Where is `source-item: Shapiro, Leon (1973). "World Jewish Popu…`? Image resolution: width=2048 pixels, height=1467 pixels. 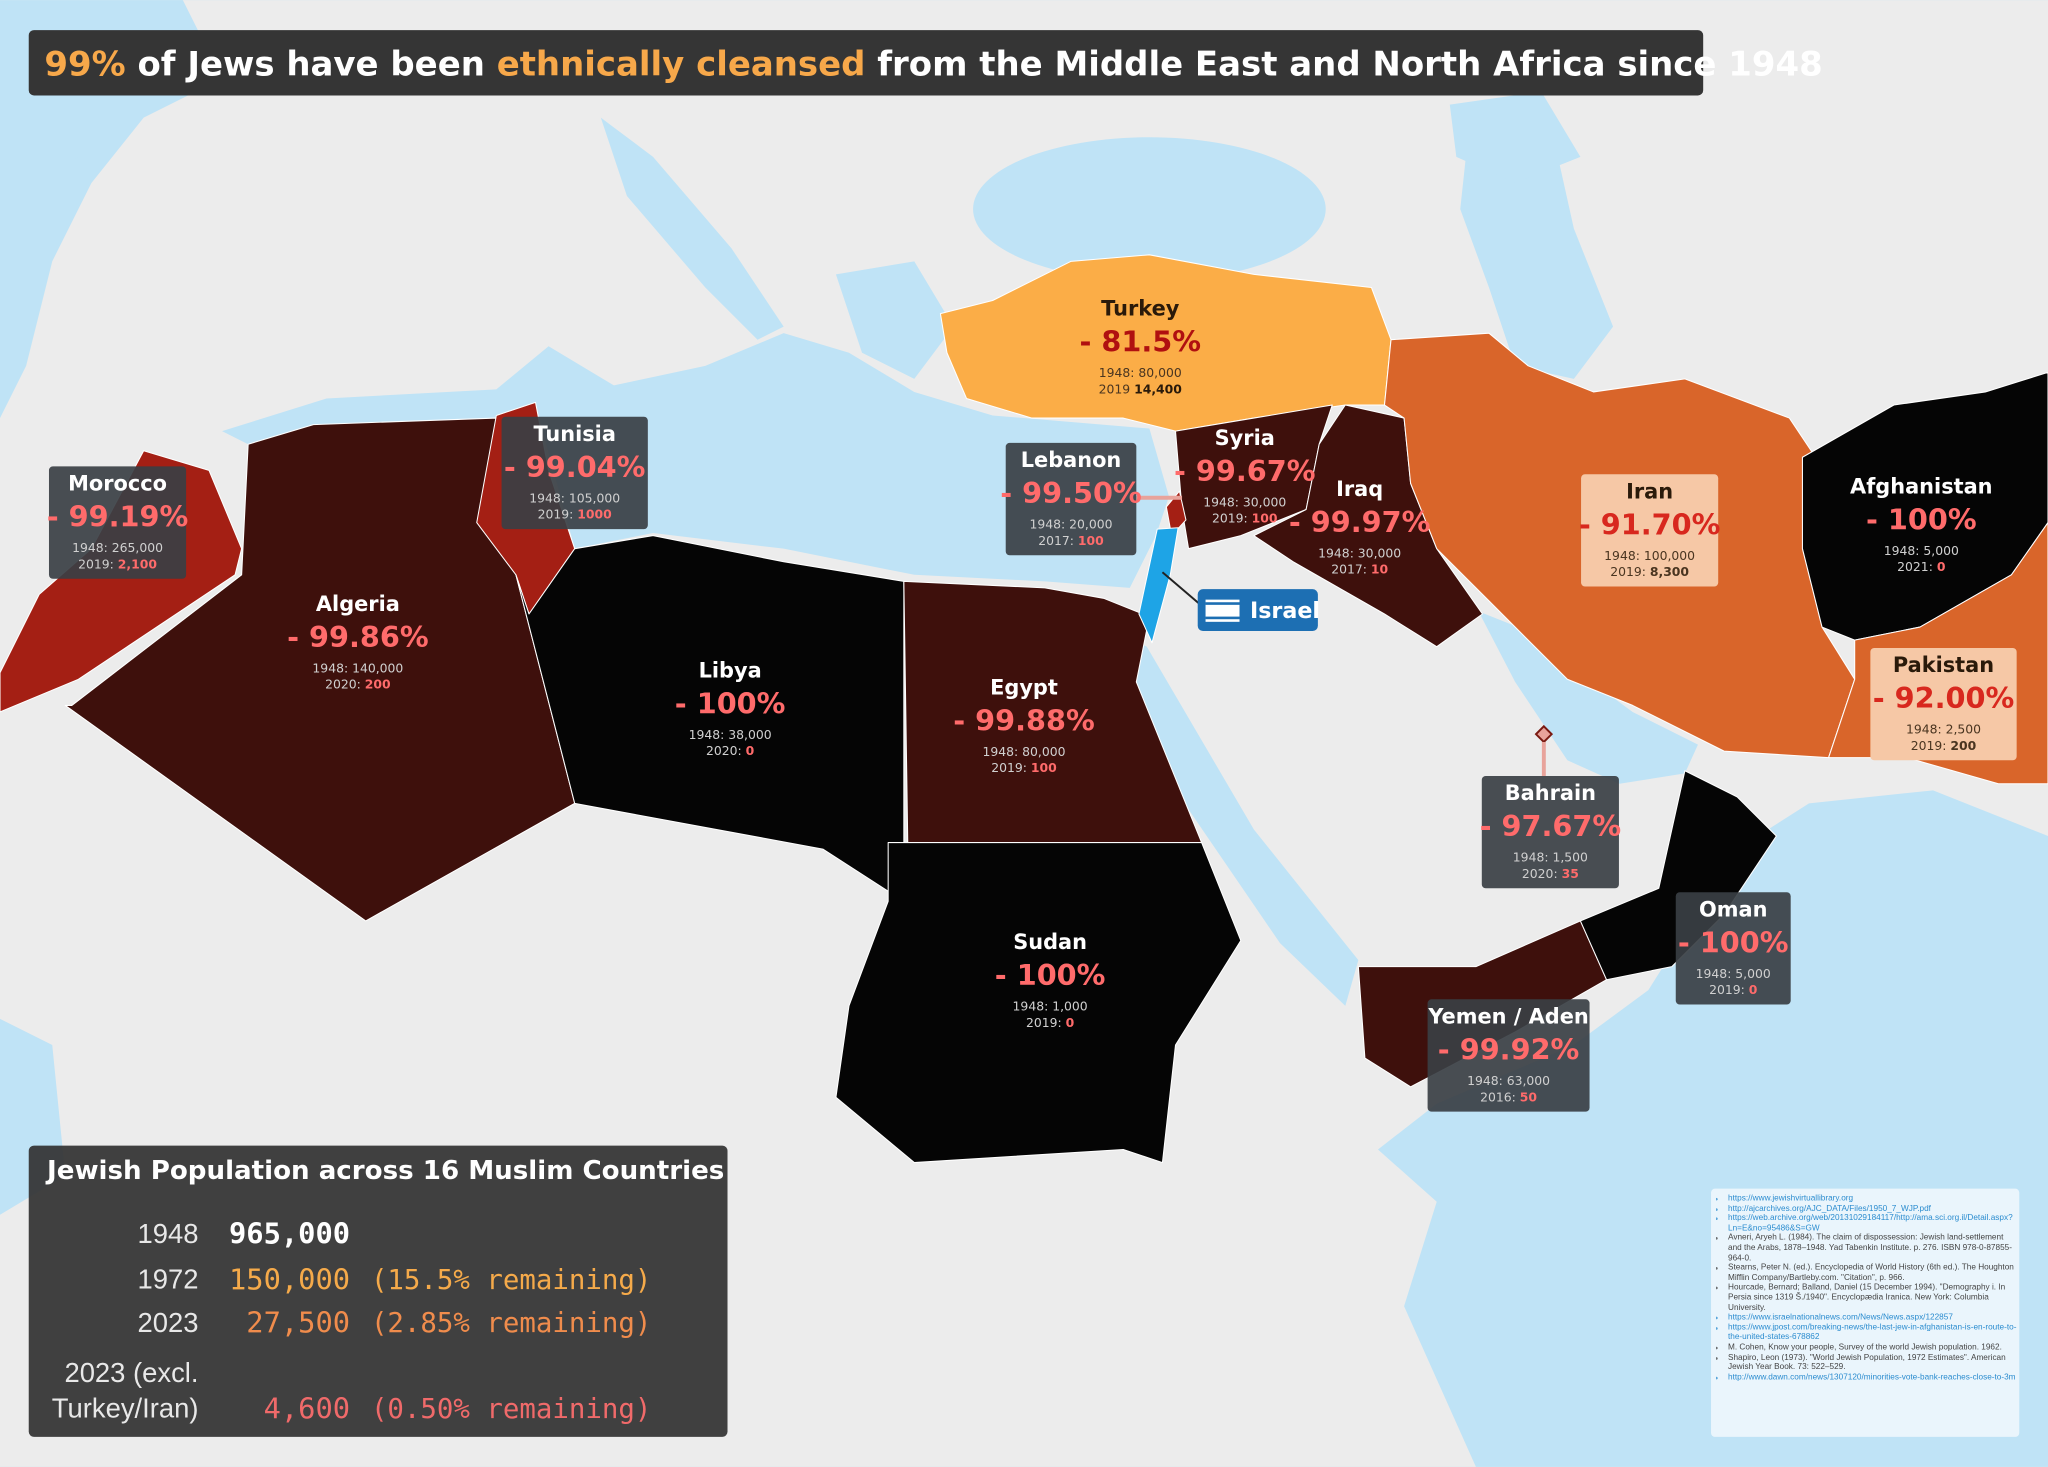
source-item: Shapiro, Leon (1973). "World Jewish Popu… is located at coordinates (1872, 1363).